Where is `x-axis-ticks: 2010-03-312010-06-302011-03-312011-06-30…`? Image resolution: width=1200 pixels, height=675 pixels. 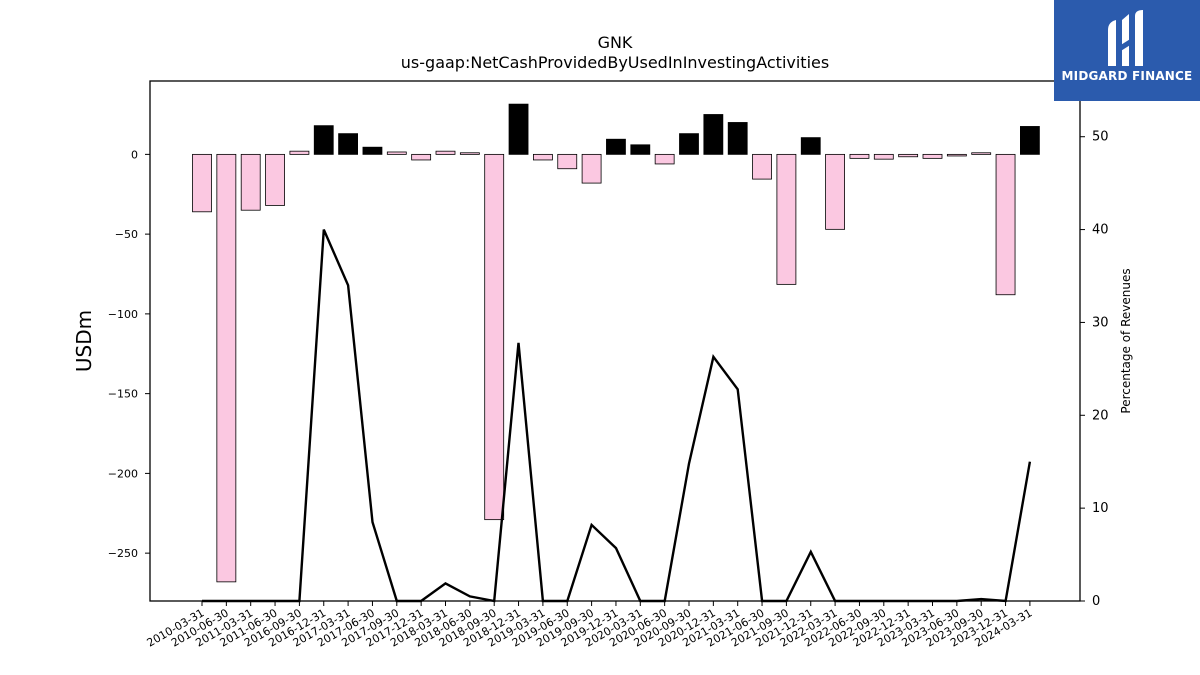 x-axis-ticks: 2010-03-312010-06-302011-03-312011-06-30… is located at coordinates (589, 625).